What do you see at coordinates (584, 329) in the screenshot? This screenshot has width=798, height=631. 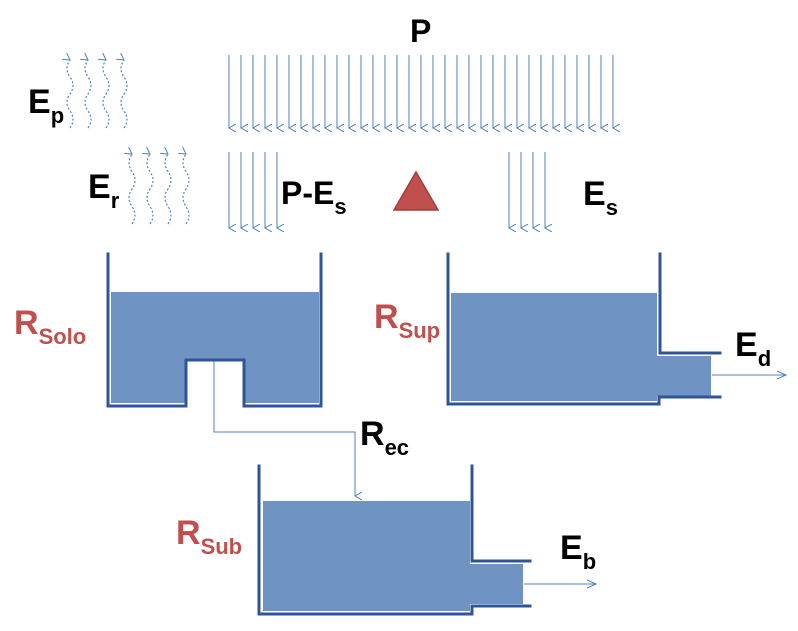 I see `surface-reservoir` at bounding box center [584, 329].